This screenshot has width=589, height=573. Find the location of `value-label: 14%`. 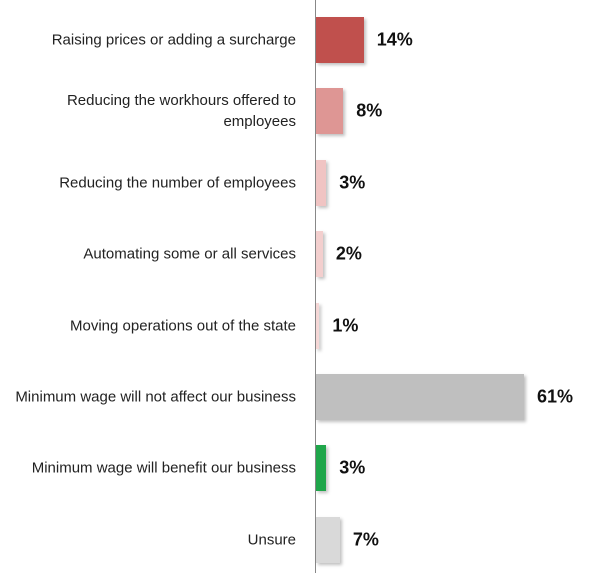

value-label: 14% is located at coordinates (394, 39).